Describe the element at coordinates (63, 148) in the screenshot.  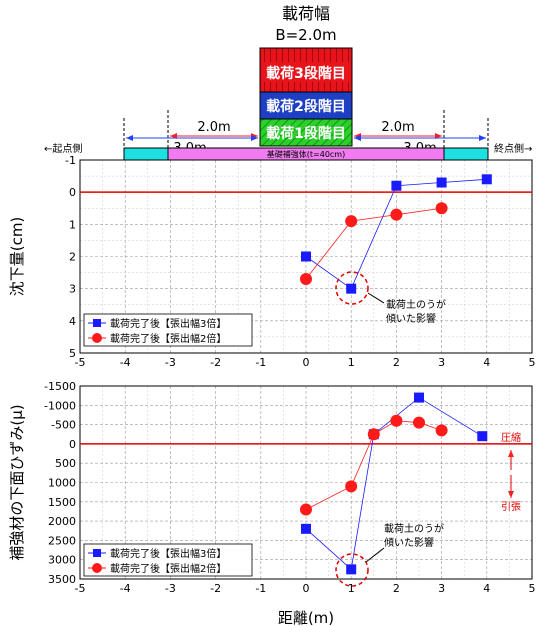
I see `start-side-label: ←起点側` at that location.